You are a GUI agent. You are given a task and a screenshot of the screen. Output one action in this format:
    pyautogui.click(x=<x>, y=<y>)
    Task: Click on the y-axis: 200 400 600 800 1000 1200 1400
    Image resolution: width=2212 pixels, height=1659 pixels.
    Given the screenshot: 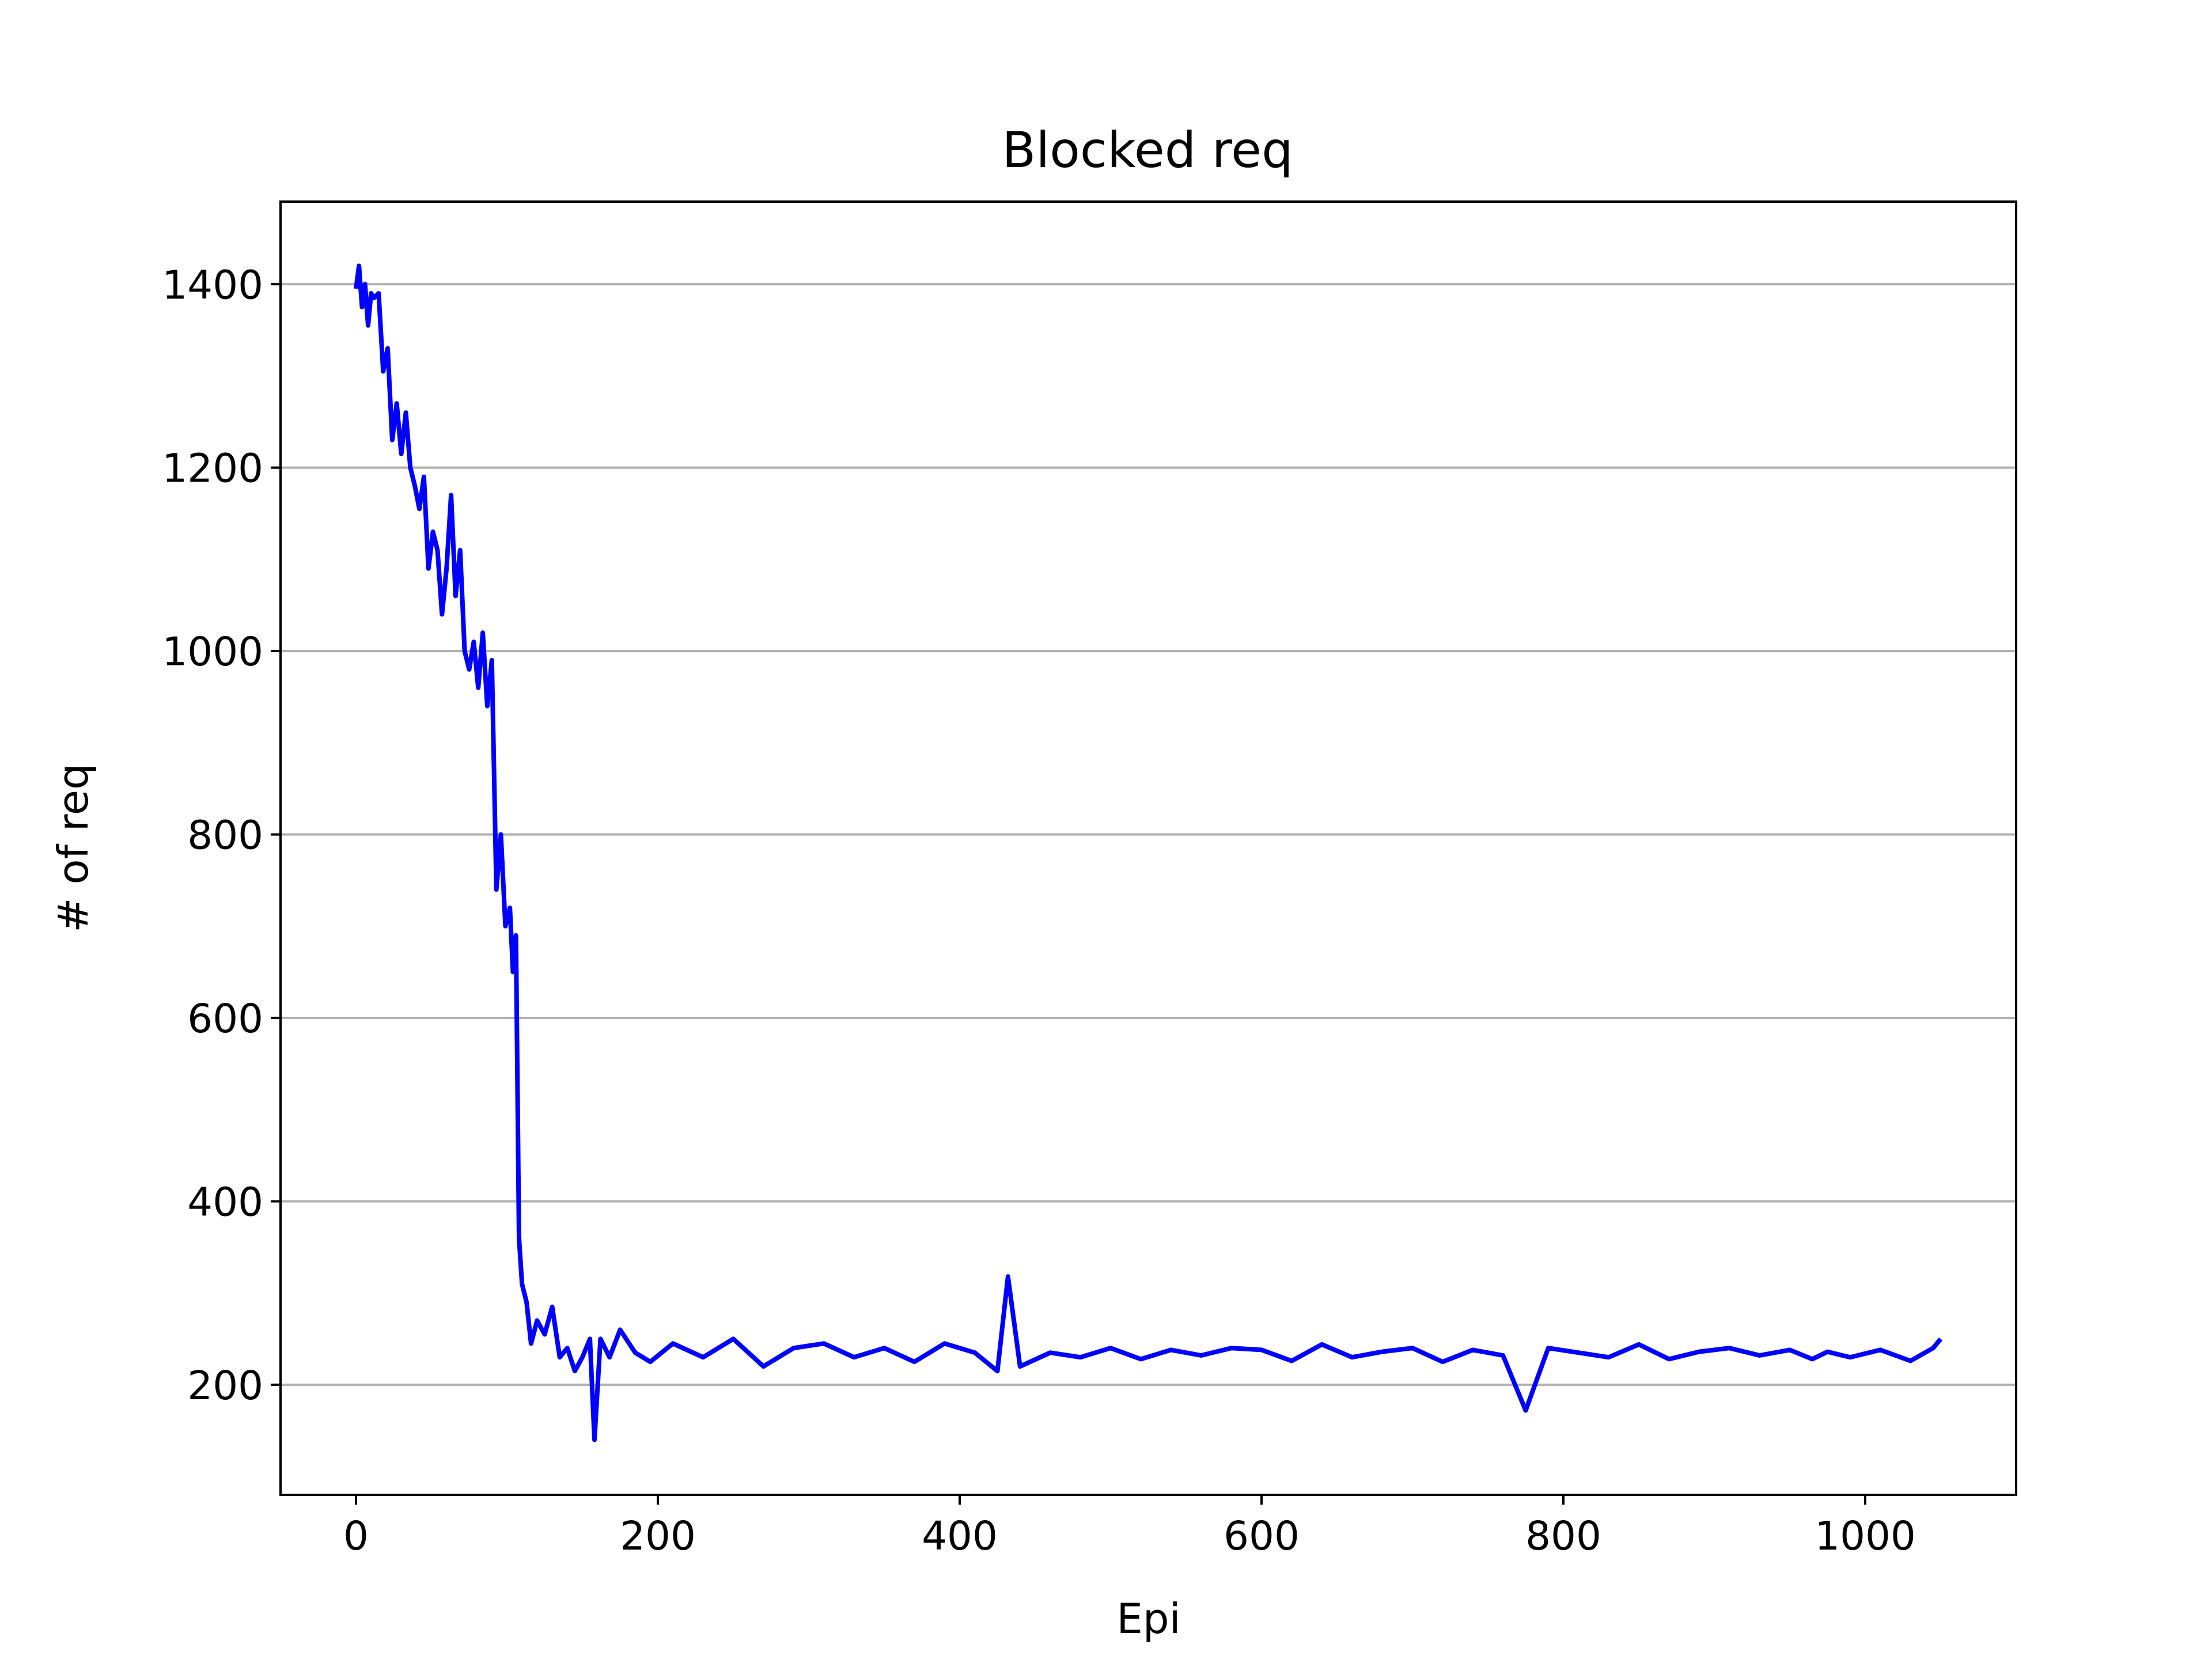 What is the action you would take?
    pyautogui.click(x=221, y=835)
    